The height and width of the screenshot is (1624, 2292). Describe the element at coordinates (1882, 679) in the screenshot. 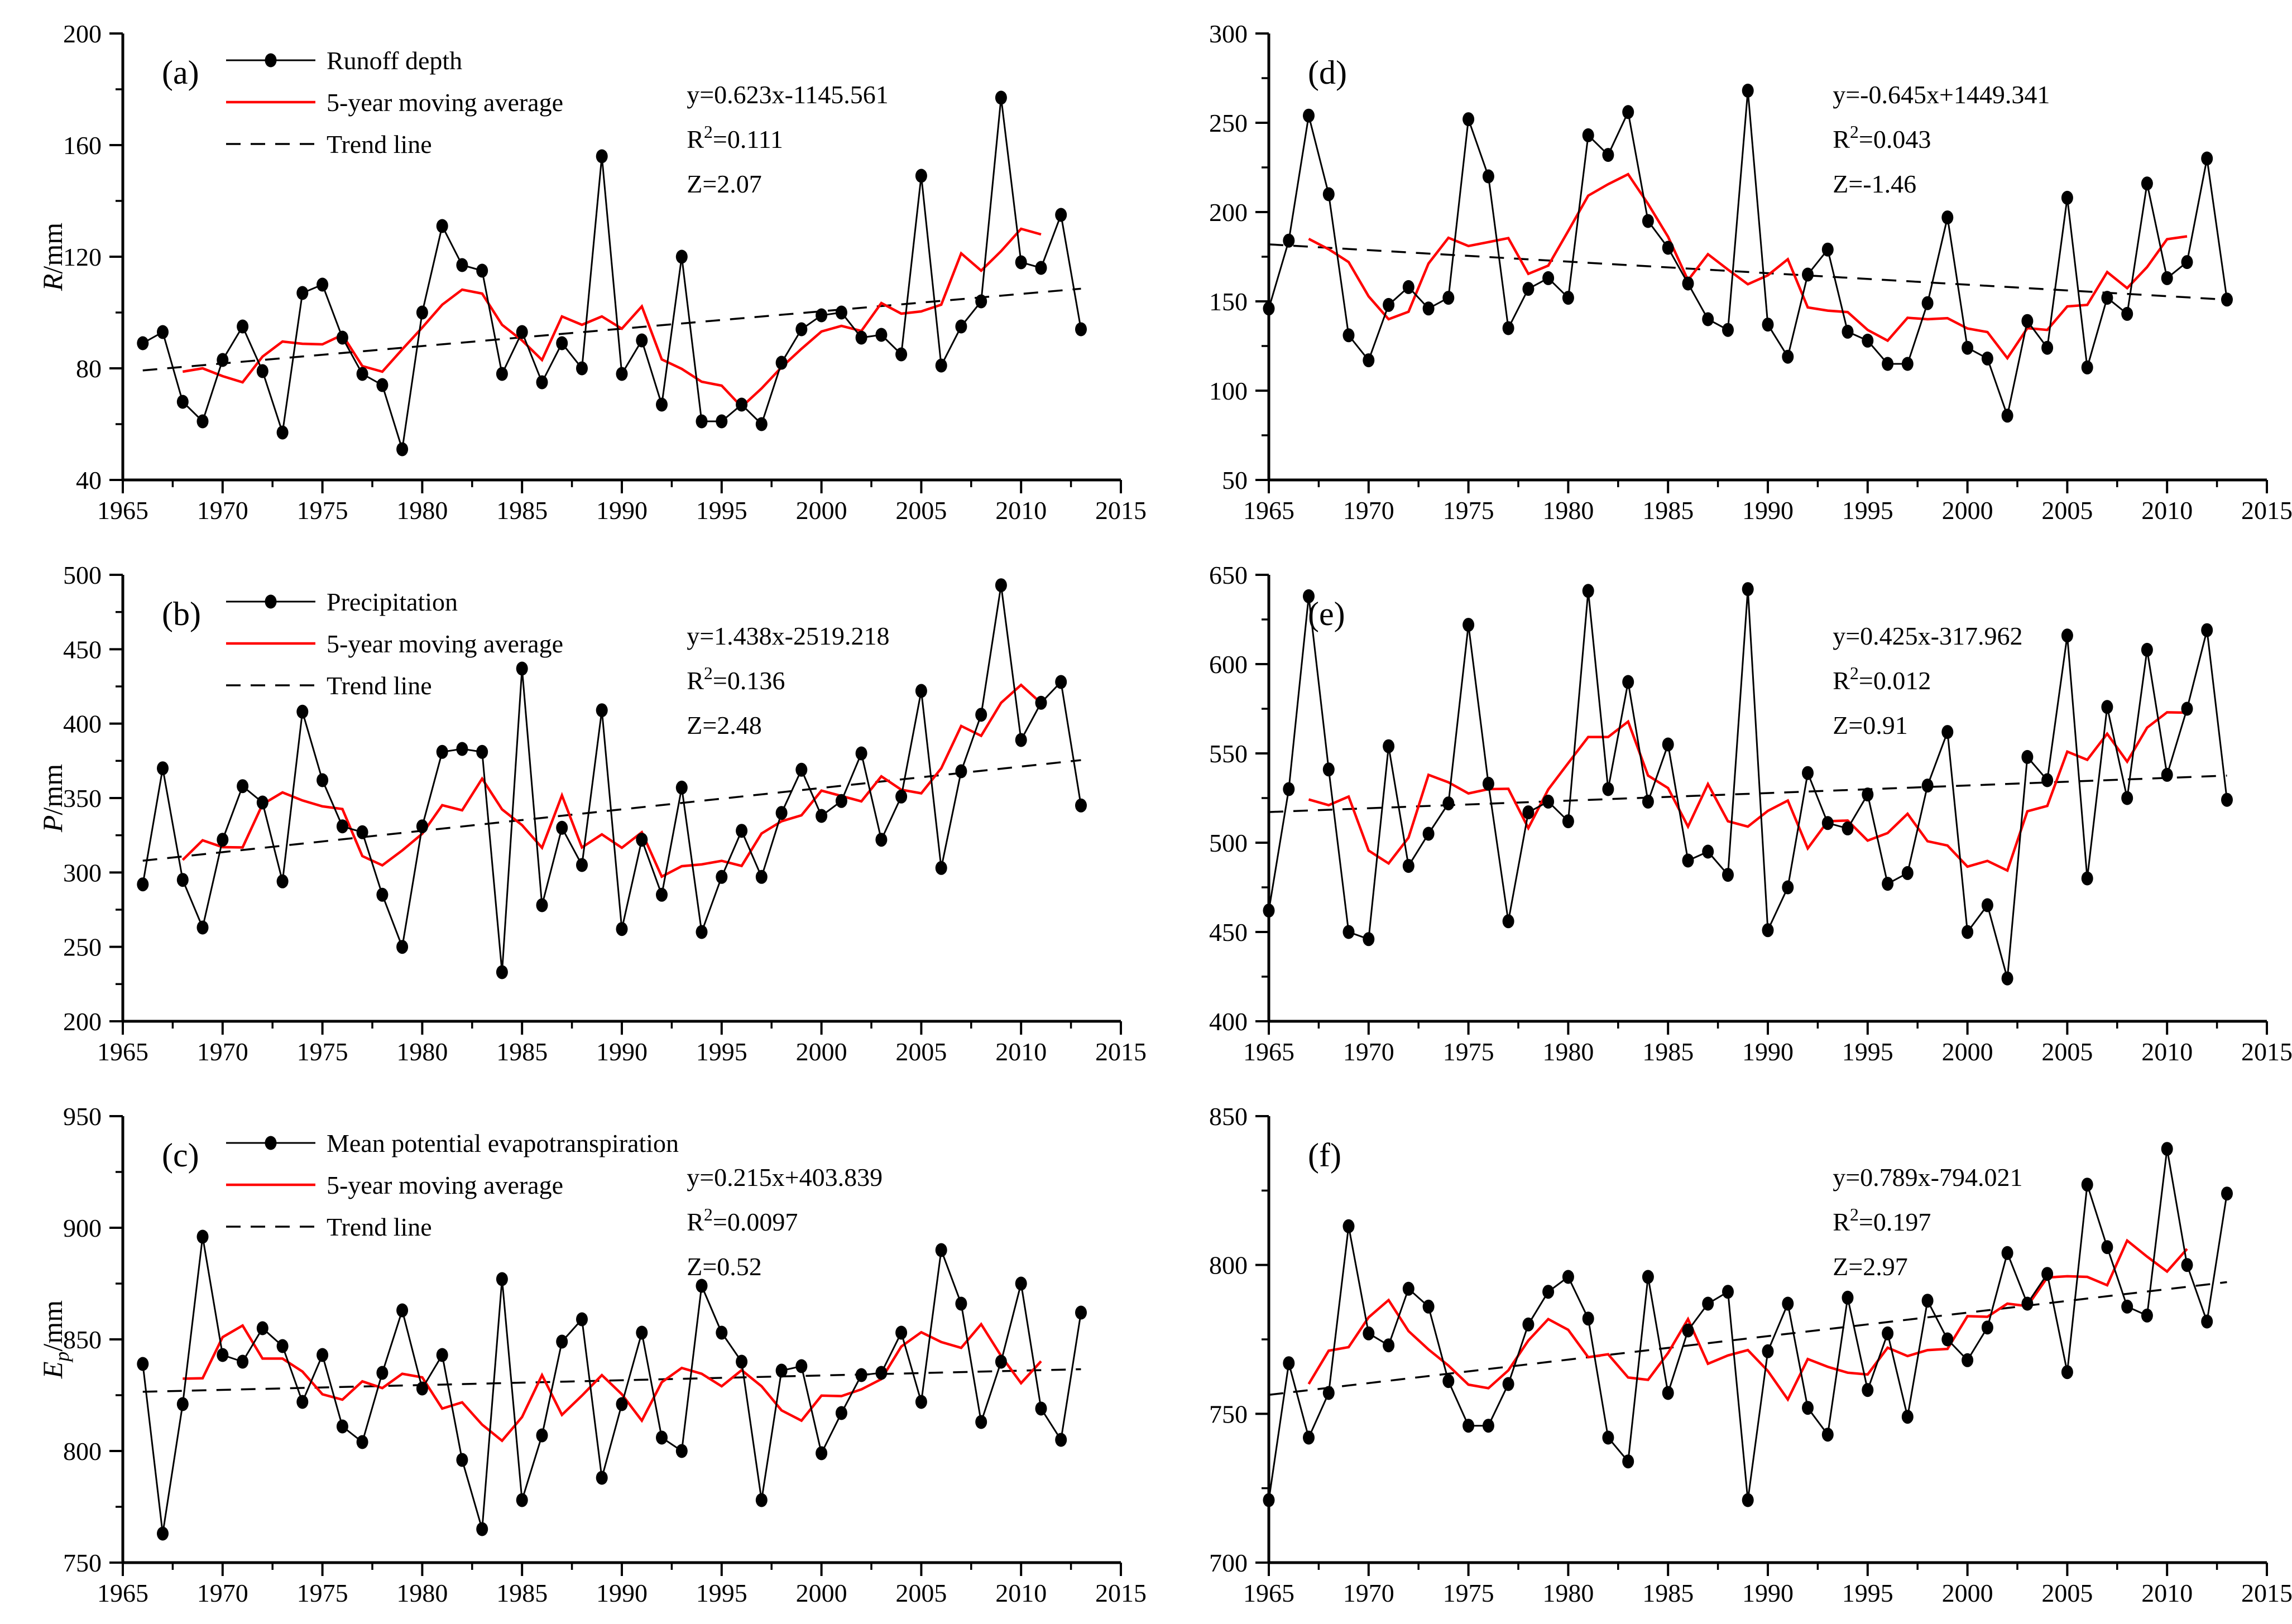

I see `annotation-r-squared: R2=0.012` at that location.